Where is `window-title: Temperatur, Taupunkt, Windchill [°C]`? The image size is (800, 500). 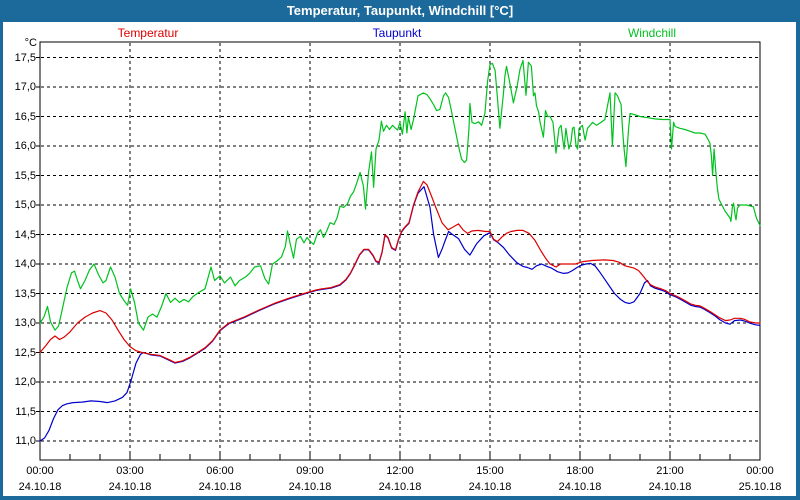 window-title: Temperatur, Taupunkt, Windchill [°C] is located at coordinates (400, 10).